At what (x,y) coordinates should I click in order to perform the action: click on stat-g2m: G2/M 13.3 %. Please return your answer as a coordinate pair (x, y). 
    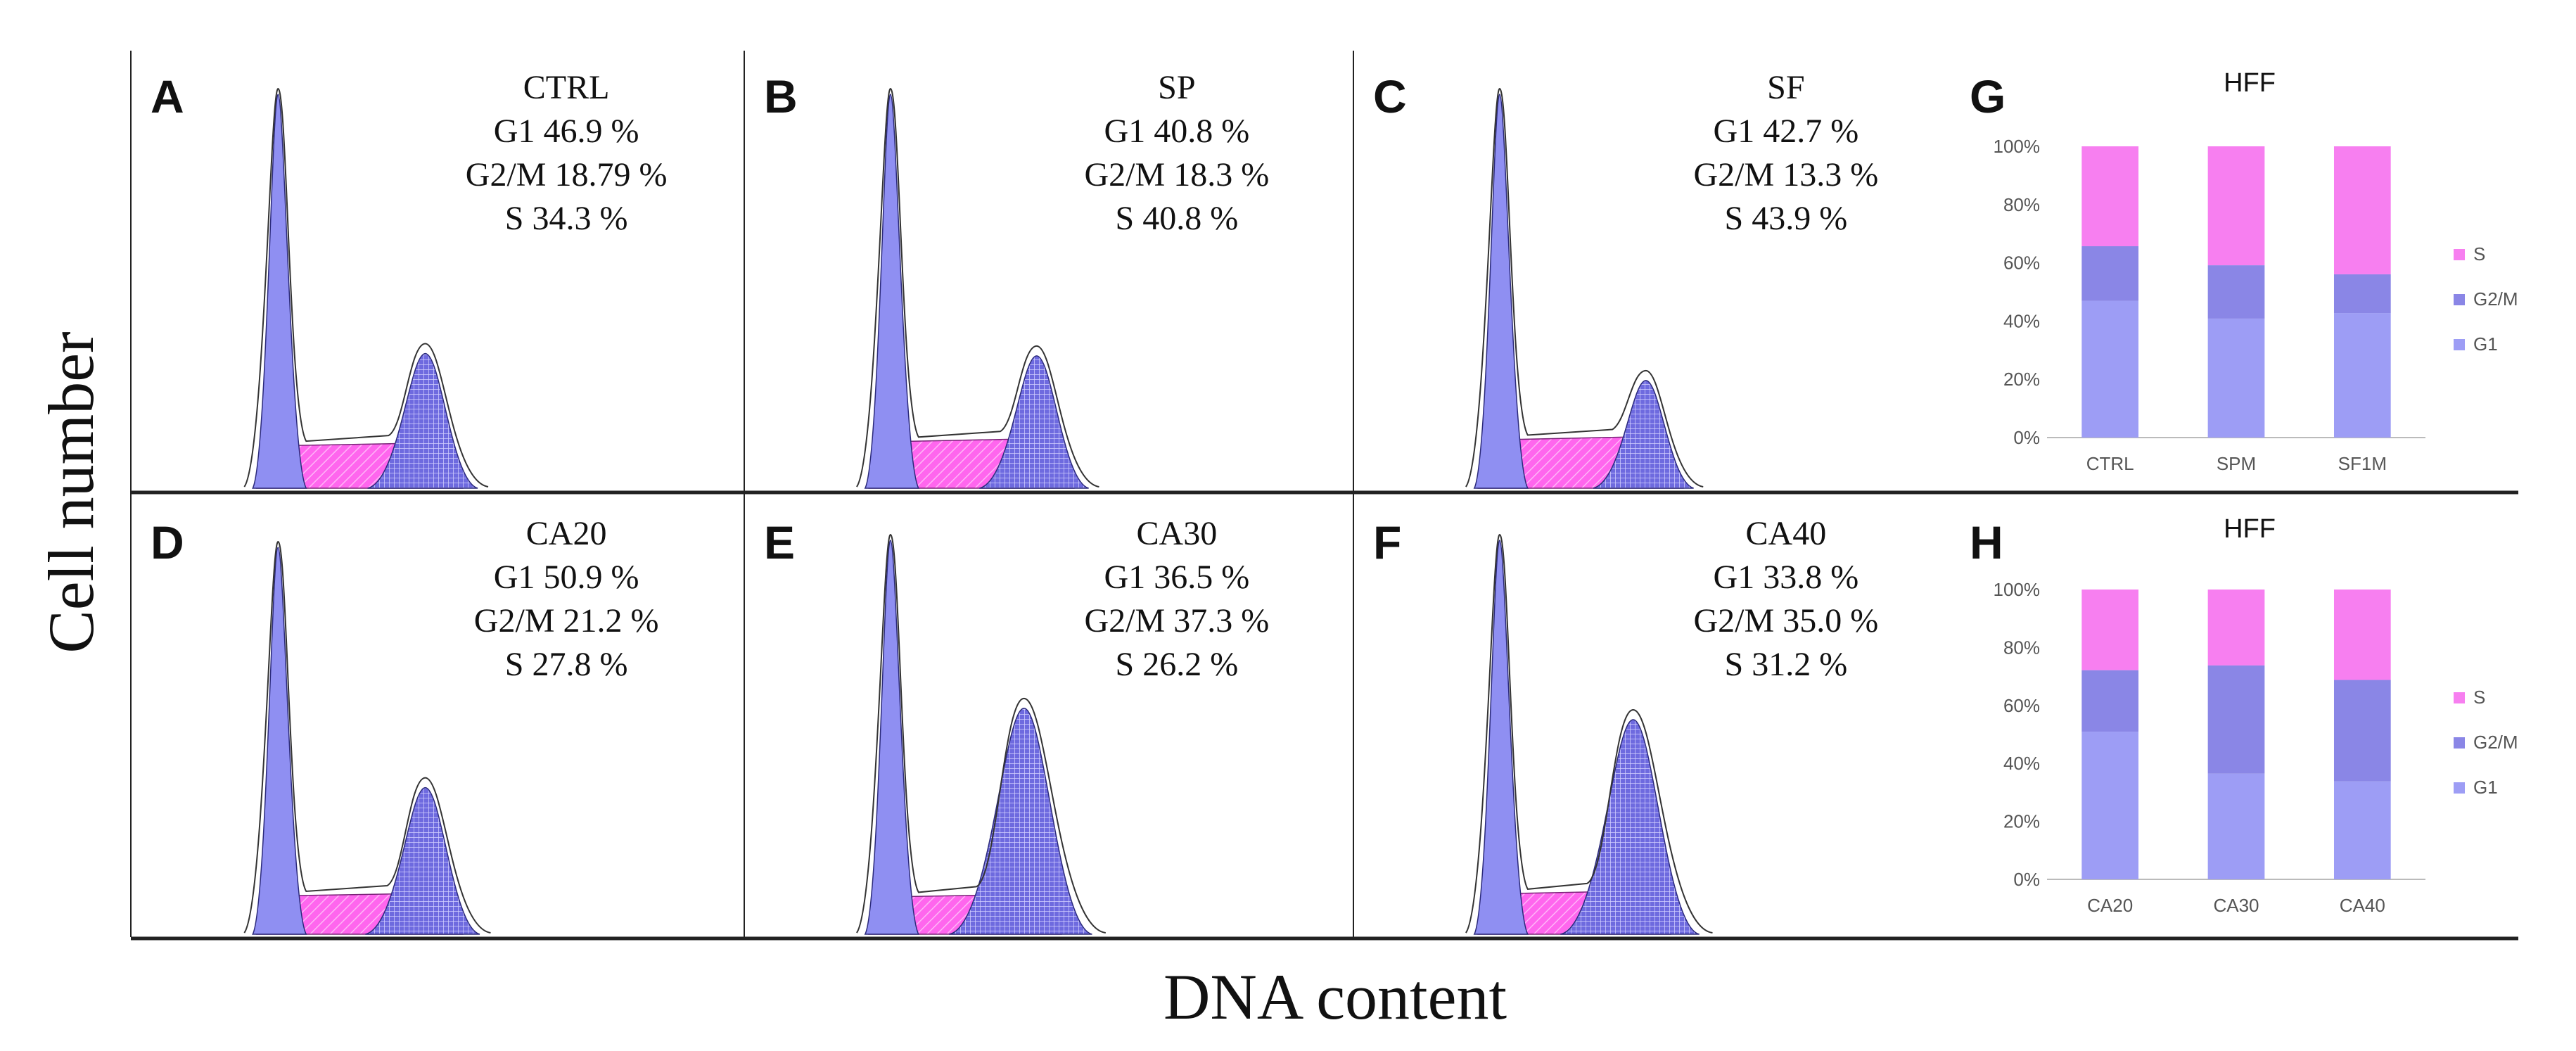
    Looking at the image, I should click on (1786, 174).